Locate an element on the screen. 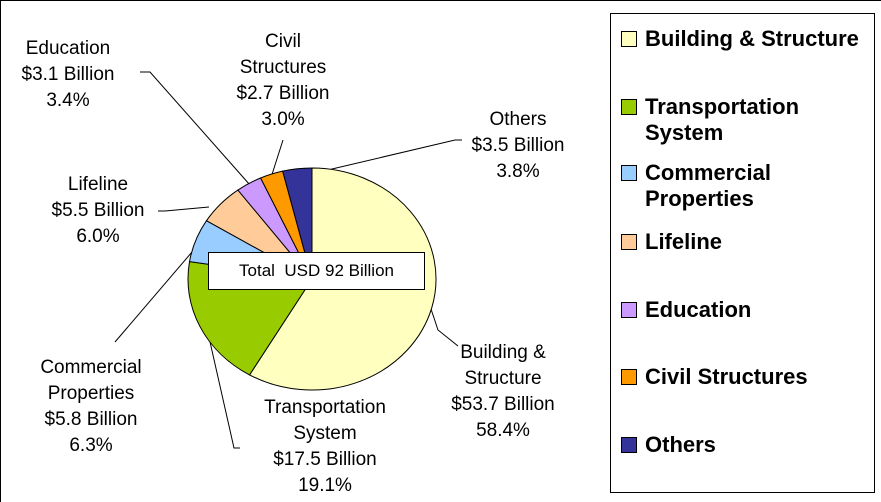 This screenshot has height=502, width=881. value-label: 6.3% is located at coordinates (91, 445).